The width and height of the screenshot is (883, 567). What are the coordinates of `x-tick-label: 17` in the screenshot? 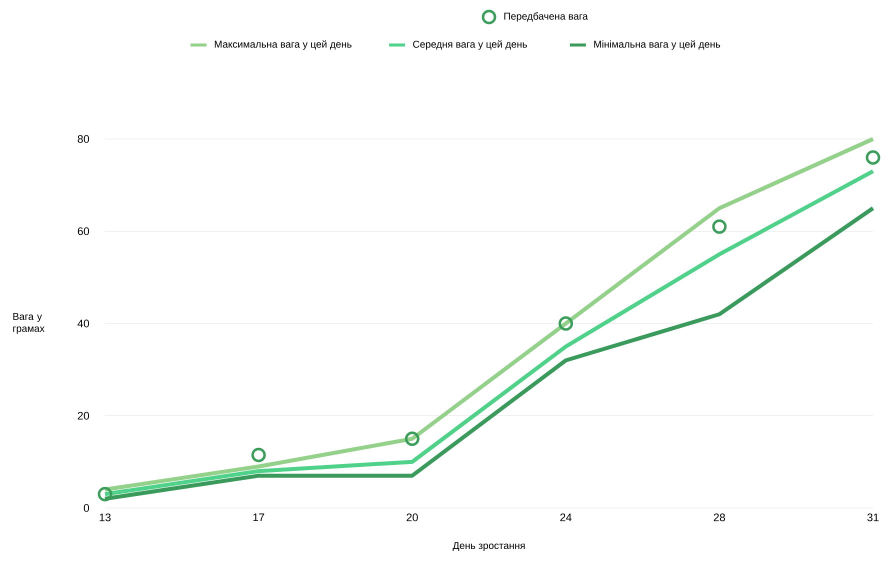 It's located at (258, 518).